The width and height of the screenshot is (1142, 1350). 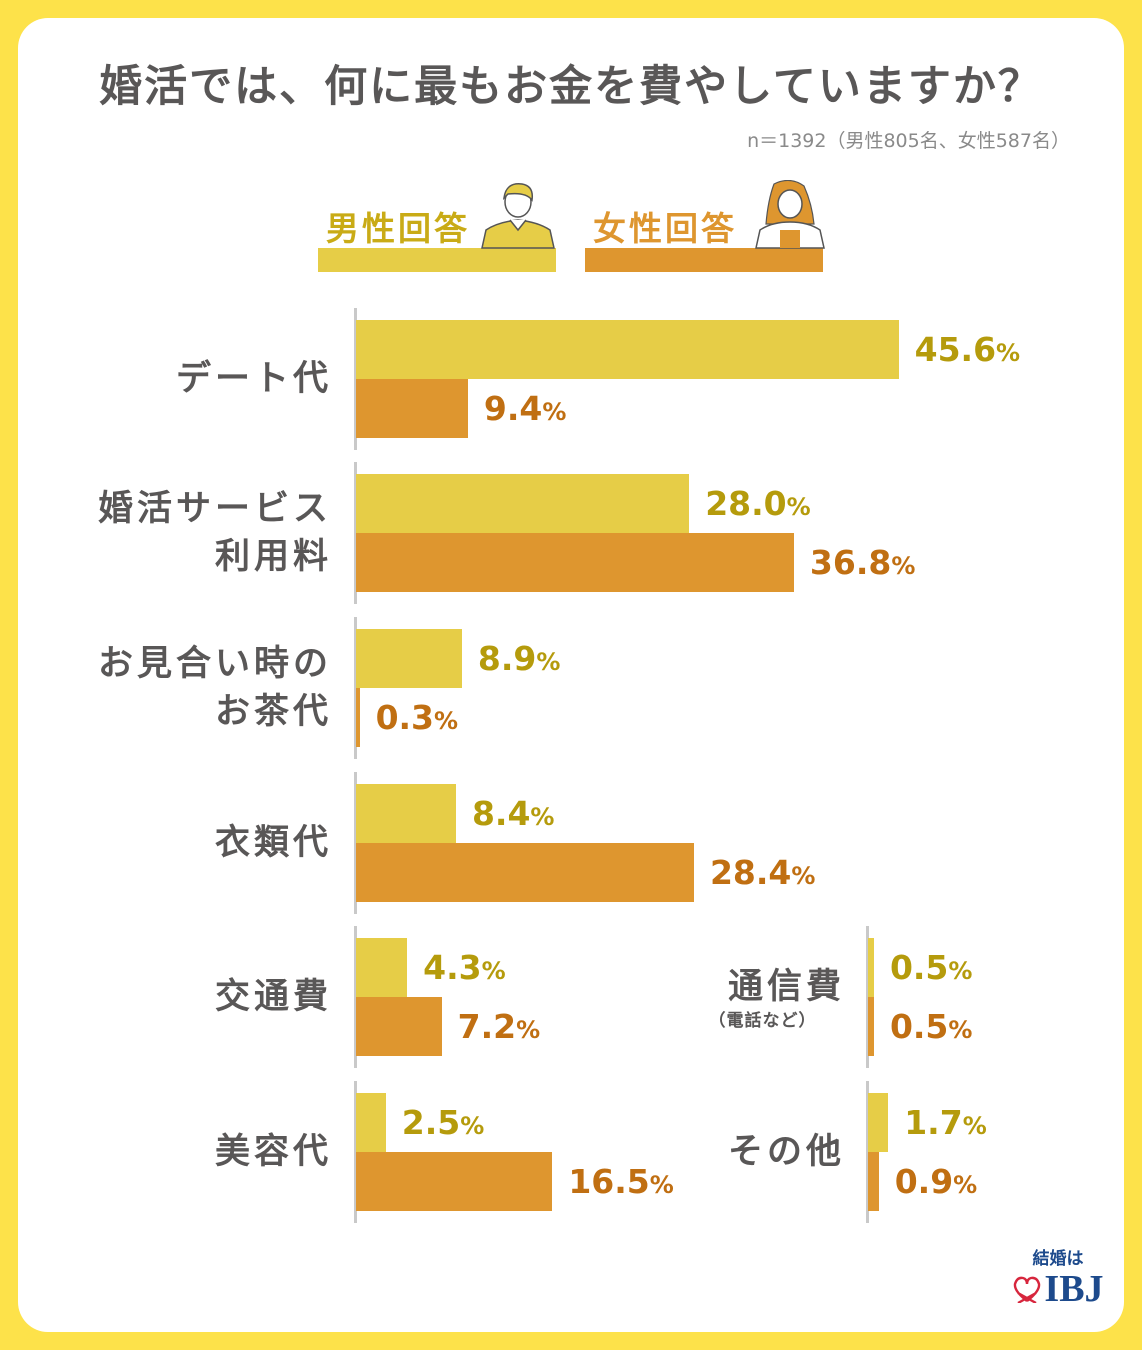 What do you see at coordinates (186, 997) in the screenshot?
I see `category-label: 交通費` at bounding box center [186, 997].